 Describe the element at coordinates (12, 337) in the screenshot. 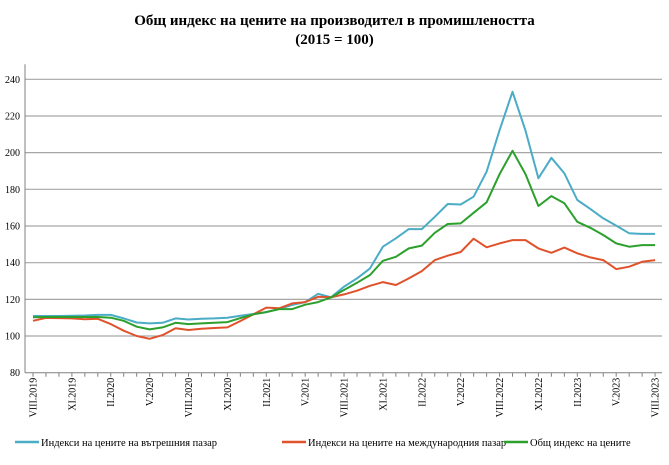

I see `y-tick-label: 100` at that location.